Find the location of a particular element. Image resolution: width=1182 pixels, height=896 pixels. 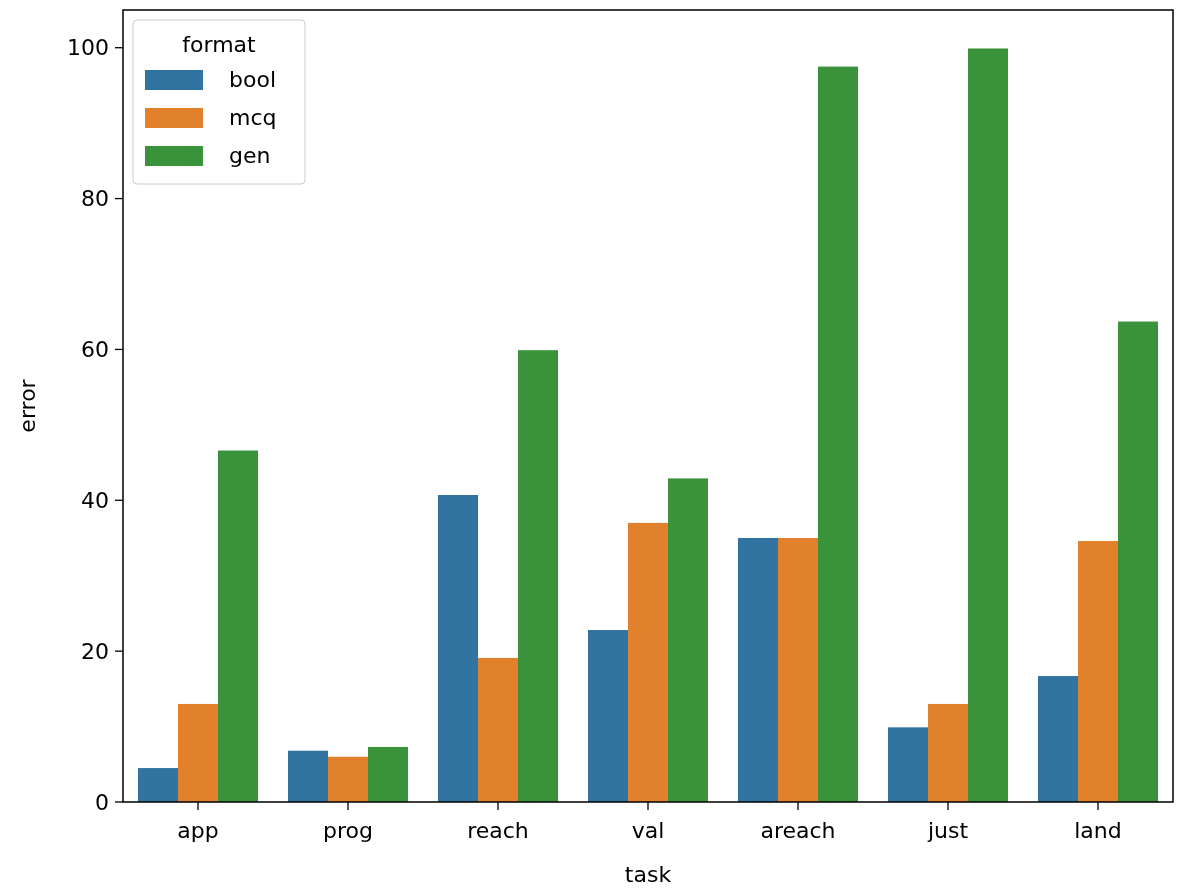

legend-label: mcq is located at coordinates (253, 117).